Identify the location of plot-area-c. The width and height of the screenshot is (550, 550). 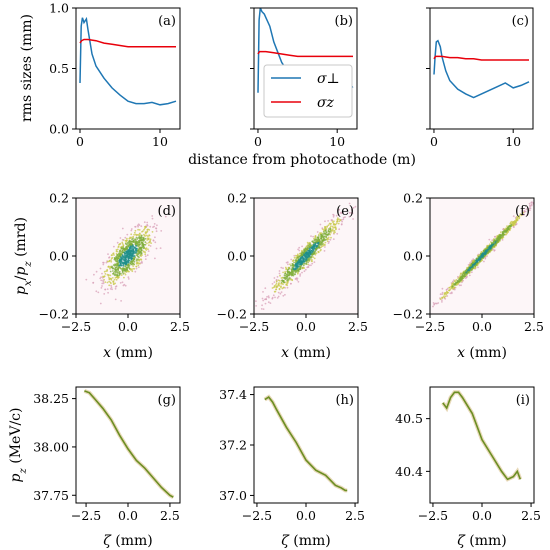
(481, 69).